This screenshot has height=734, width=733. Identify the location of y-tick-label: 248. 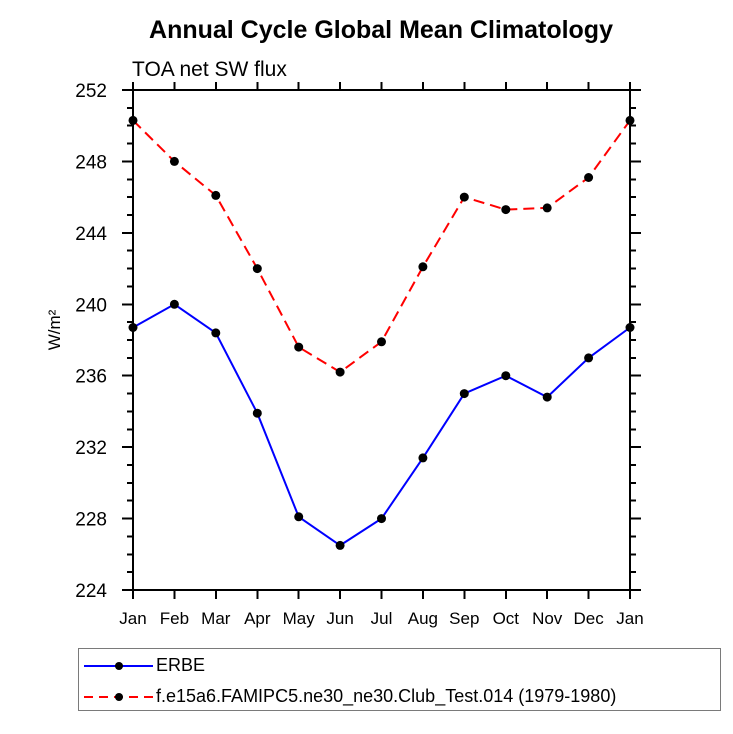
(91, 162).